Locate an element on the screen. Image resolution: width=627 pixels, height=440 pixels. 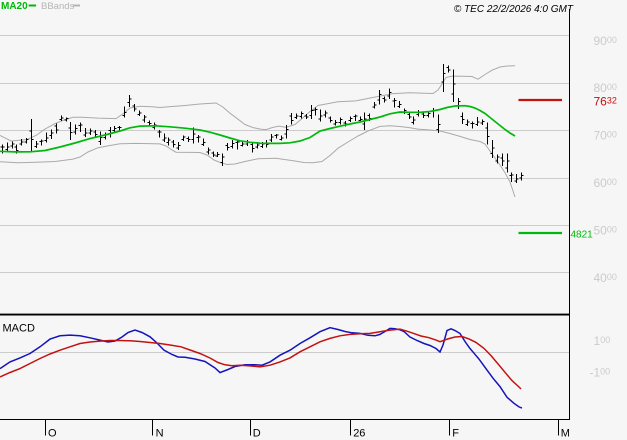
svg-text: 26 is located at coordinates (359, 434).